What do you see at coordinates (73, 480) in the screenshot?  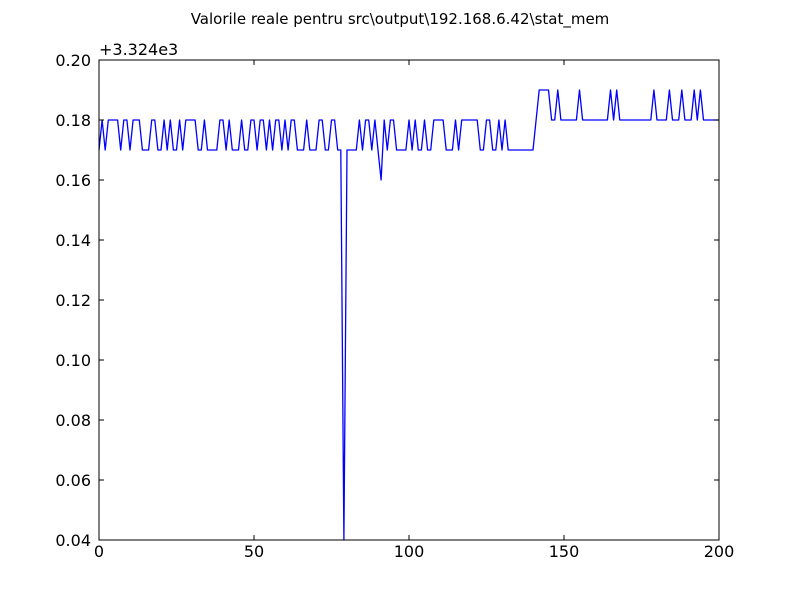 I see `y-tick-label: 0.06` at bounding box center [73, 480].